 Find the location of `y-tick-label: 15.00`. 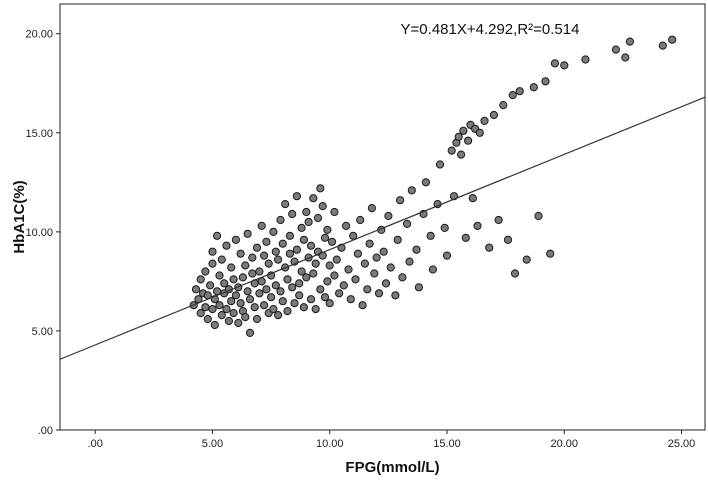

y-tick-label: 15.00 is located at coordinates (39, 134).